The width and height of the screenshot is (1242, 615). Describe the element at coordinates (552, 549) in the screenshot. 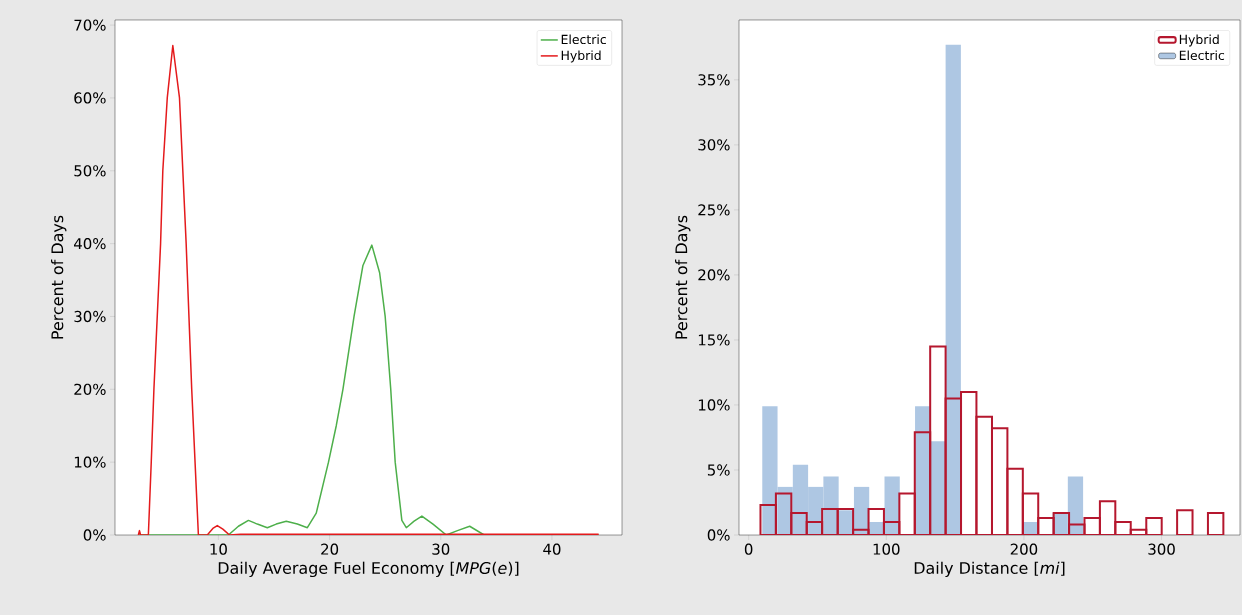

I see `x-tick-label: 40` at that location.